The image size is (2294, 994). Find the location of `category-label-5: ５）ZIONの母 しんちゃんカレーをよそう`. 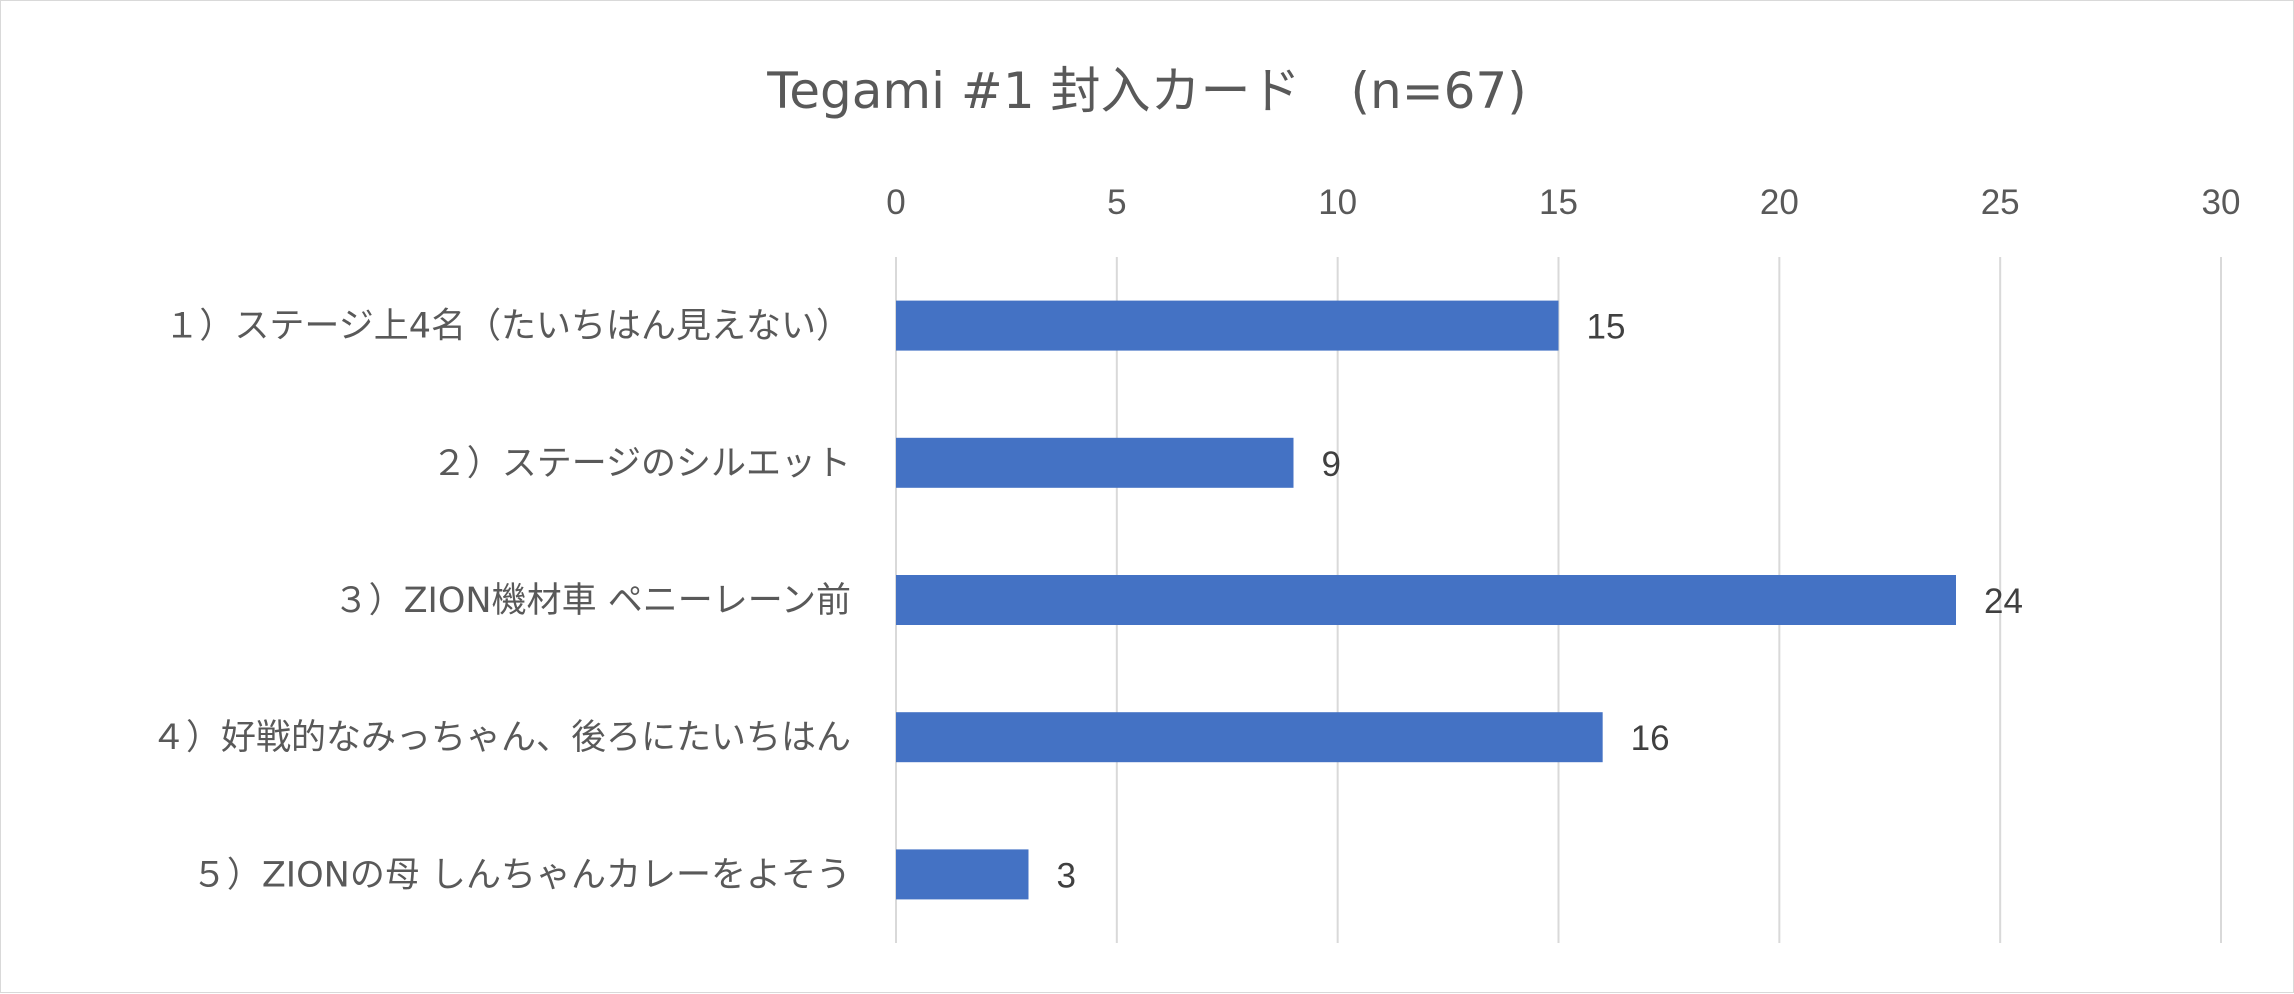

category-label-5: ５）ZIONの母 しんちゃんカレーをよそう is located at coordinates (521, 875).